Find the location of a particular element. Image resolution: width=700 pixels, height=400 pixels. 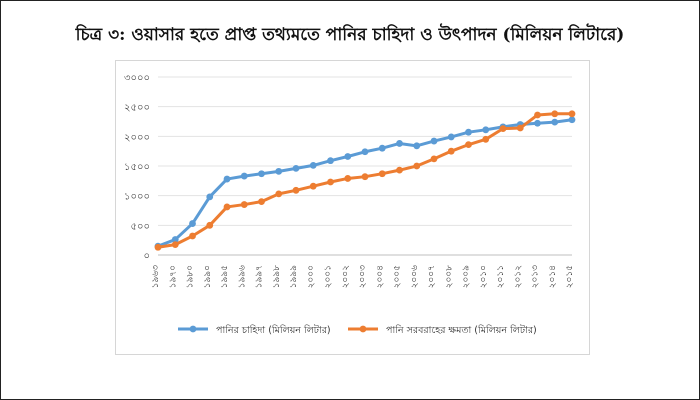

x-tick-label: ২০০৬ is located at coordinates (415, 277).